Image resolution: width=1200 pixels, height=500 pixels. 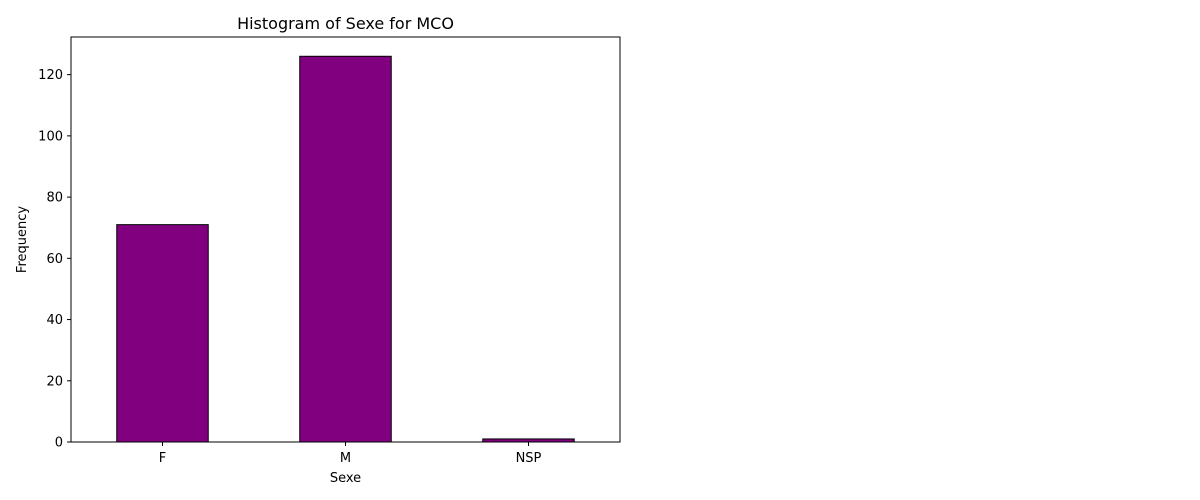 I want to click on x-tick-label: M, so click(x=345, y=458).